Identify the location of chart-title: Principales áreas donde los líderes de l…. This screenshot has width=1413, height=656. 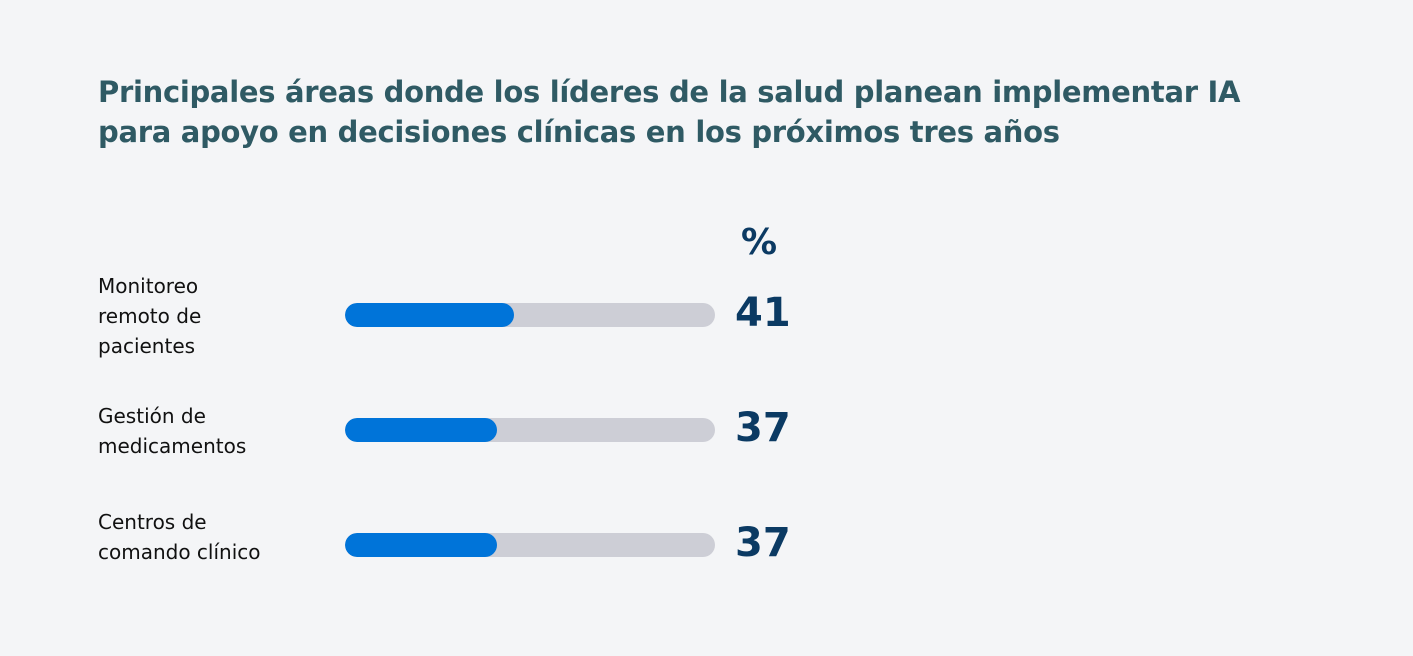
(669, 112).